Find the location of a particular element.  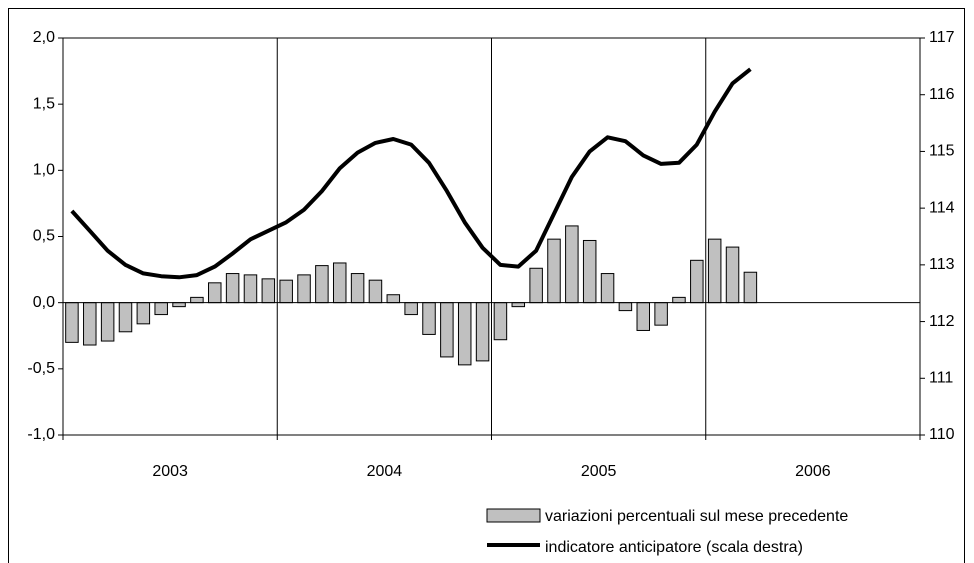

y2-tick-label: 117 is located at coordinates (942, 37).